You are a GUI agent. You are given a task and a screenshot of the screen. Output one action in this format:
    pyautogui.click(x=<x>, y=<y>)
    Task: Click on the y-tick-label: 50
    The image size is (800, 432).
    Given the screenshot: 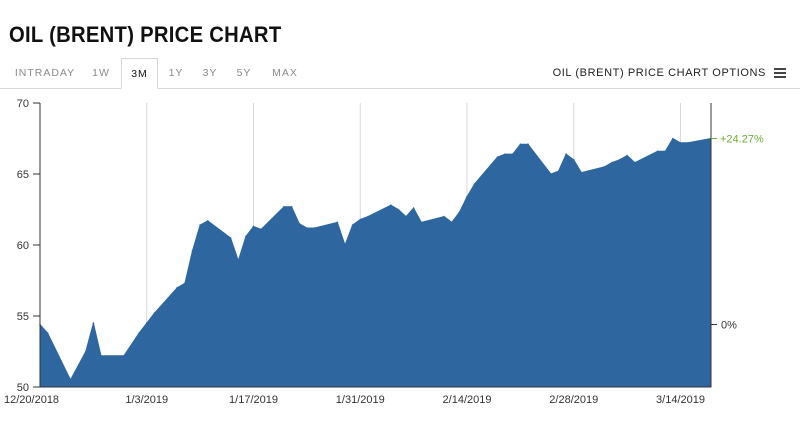 What is the action you would take?
    pyautogui.click(x=23, y=388)
    